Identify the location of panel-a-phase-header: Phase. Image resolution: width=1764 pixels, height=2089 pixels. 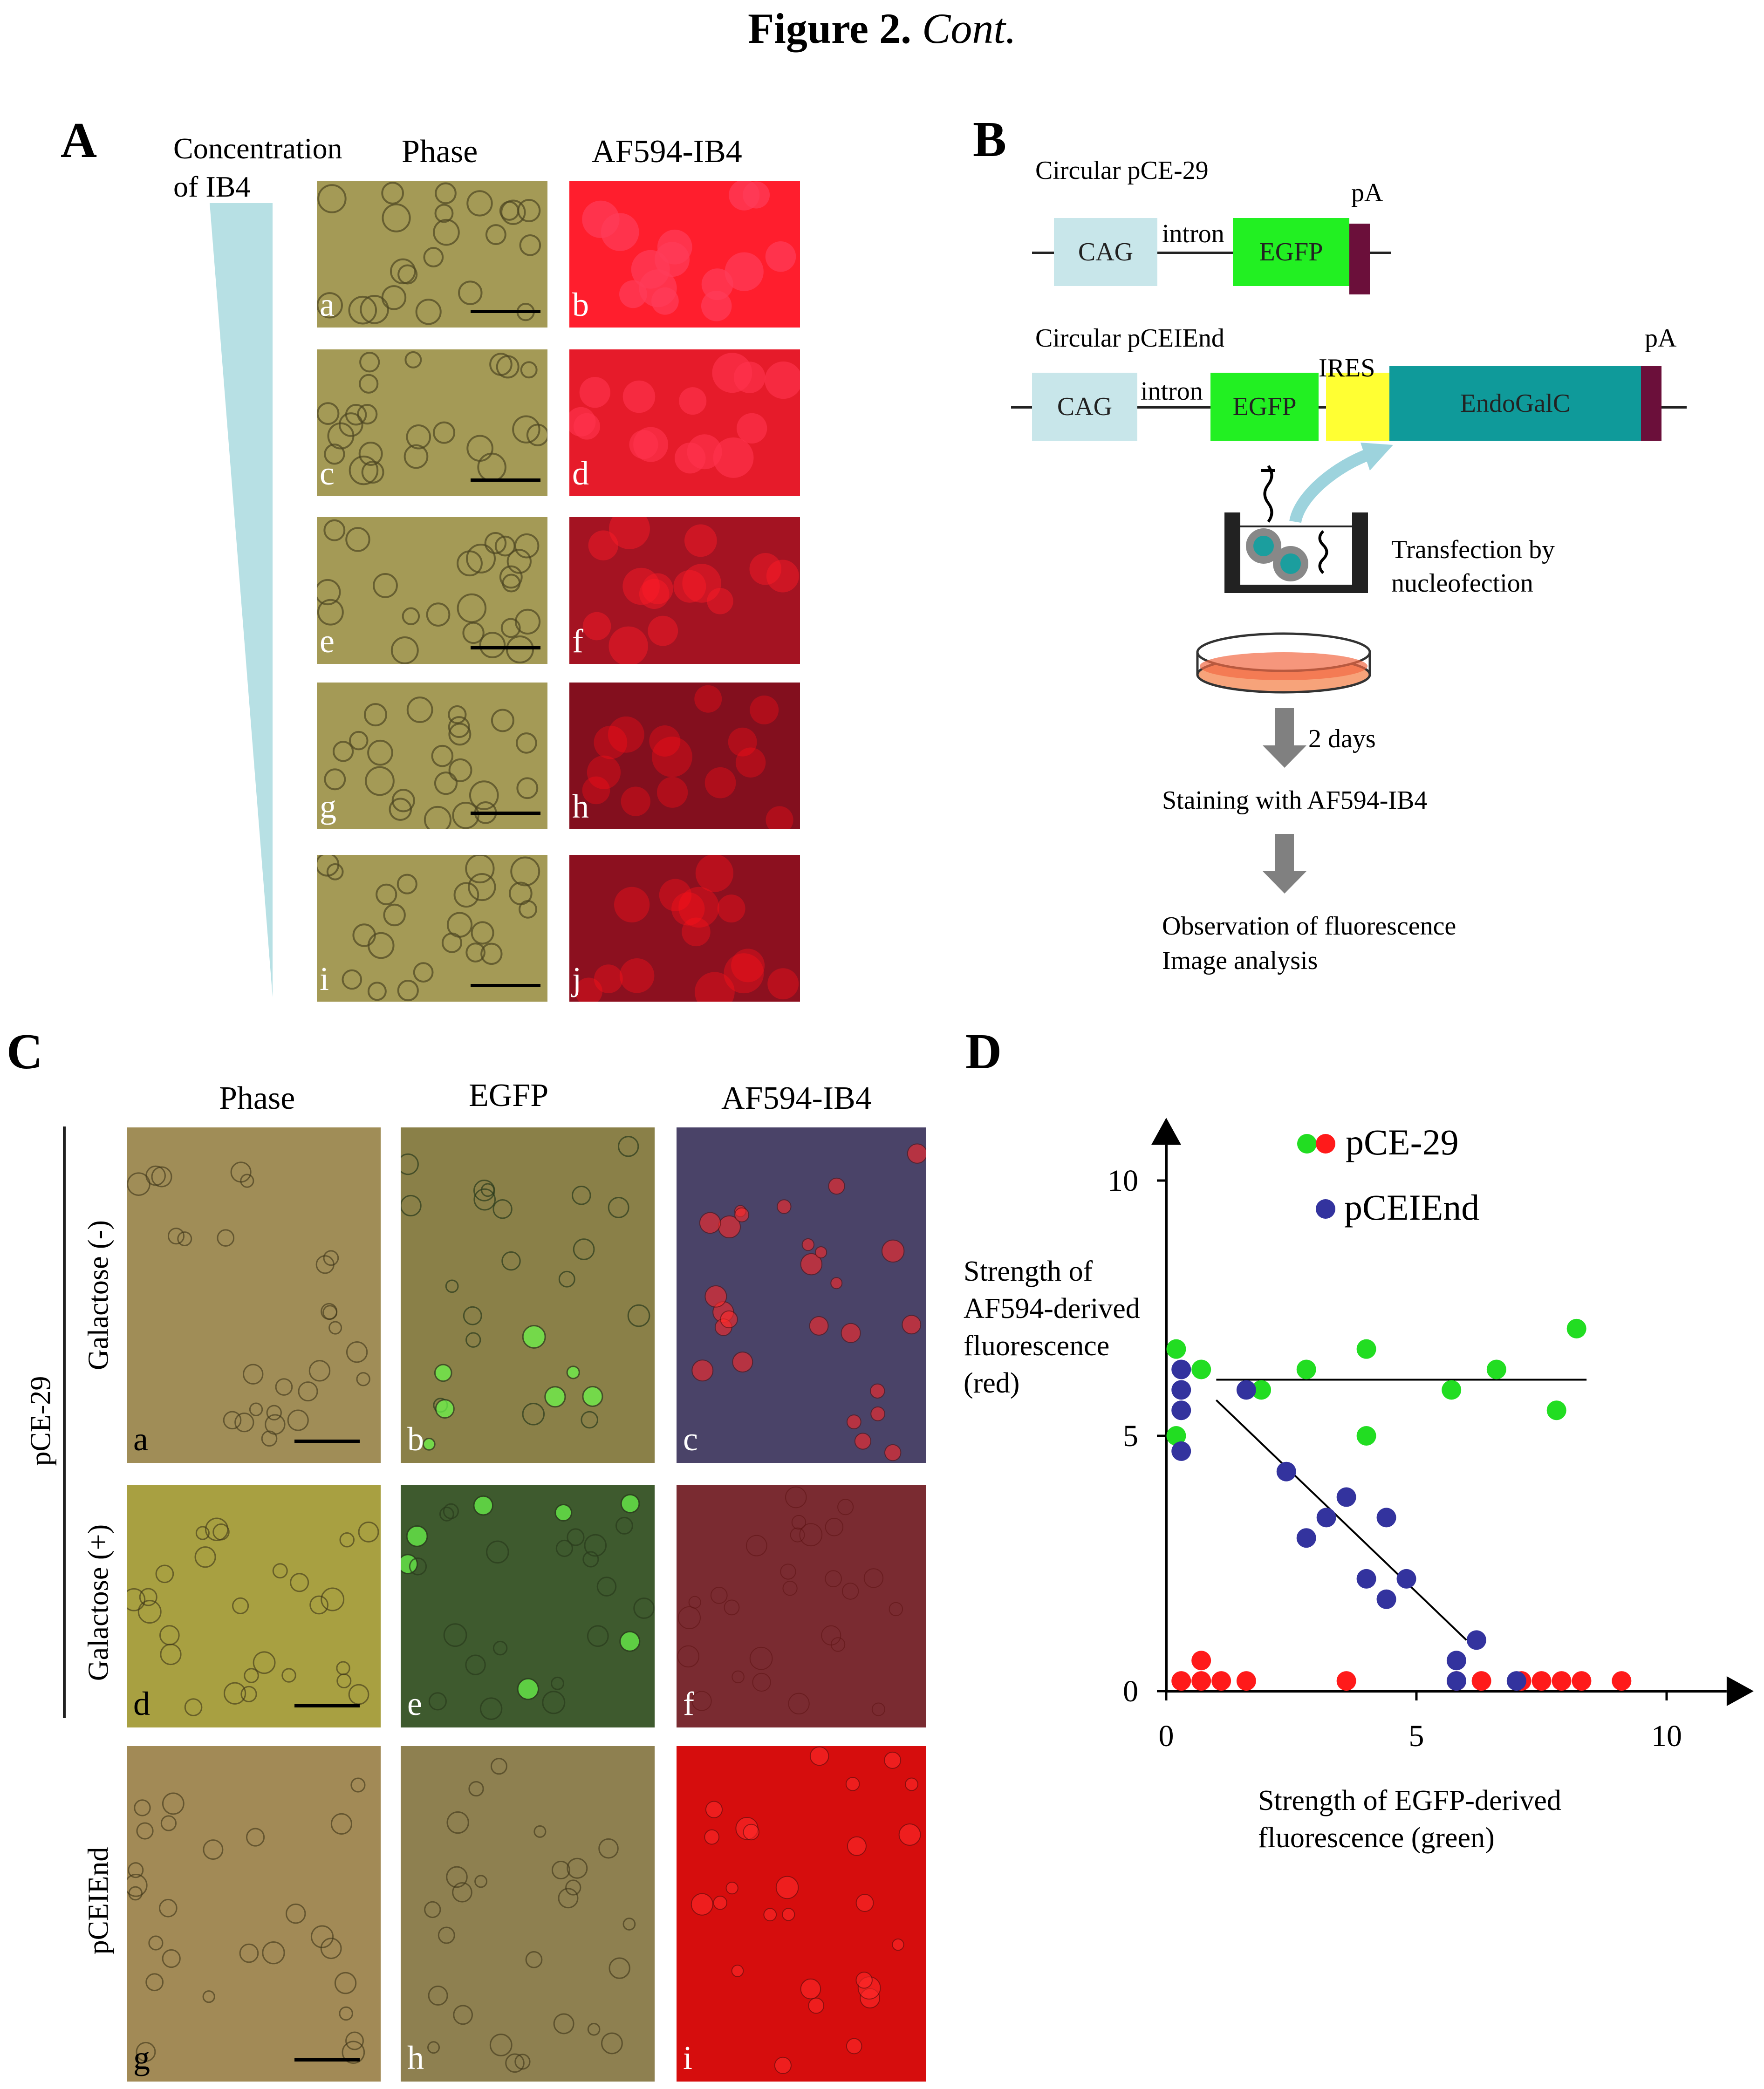
(440, 152).